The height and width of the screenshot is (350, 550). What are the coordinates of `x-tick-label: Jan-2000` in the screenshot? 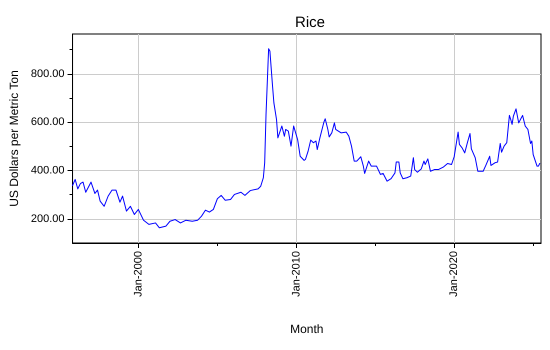 It's located at (138, 274).